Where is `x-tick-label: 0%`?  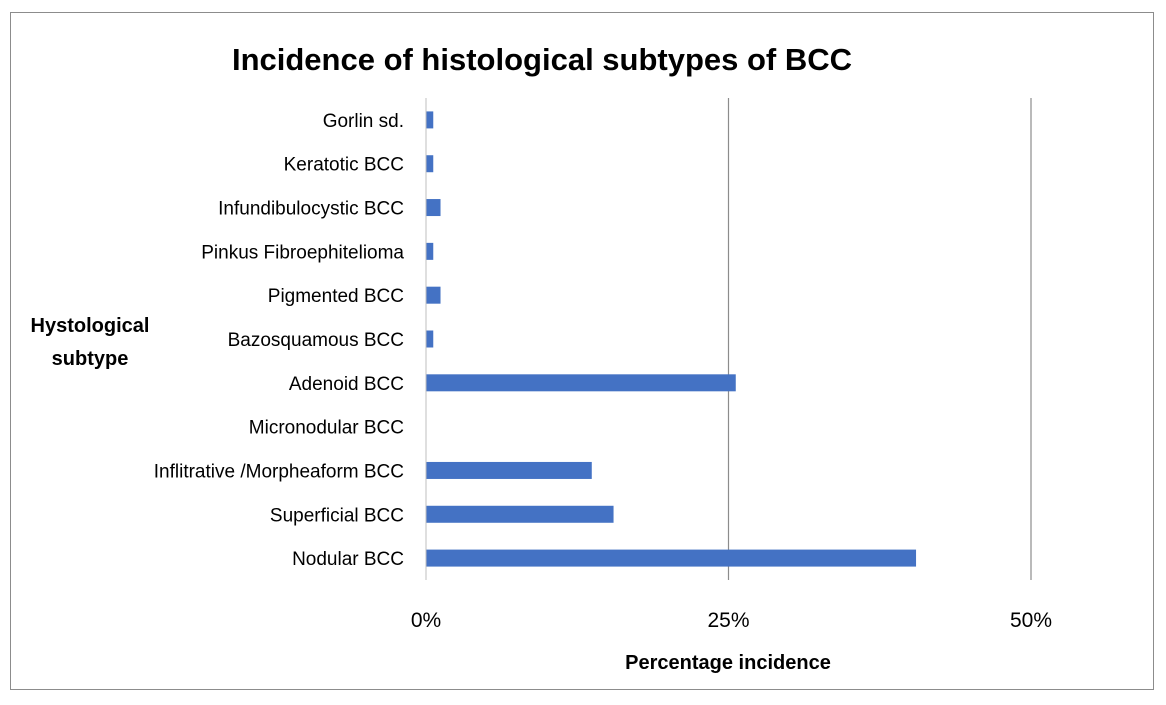 x-tick-label: 0% is located at coordinates (426, 620).